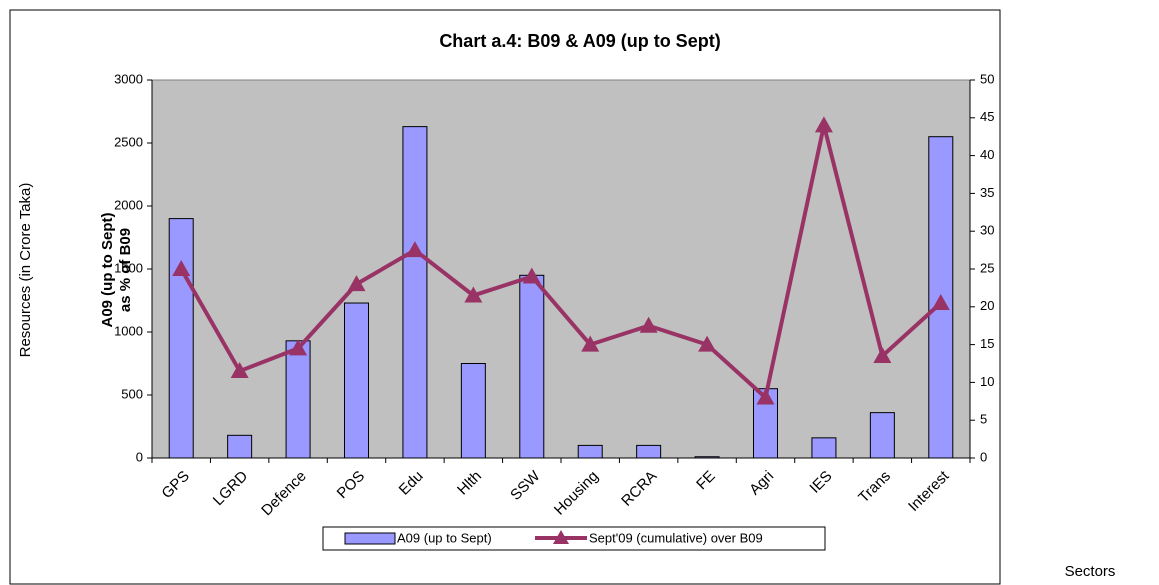 Image resolution: width=1159 pixels, height=585 pixels. I want to click on y-tick-label: 1000, so click(128, 330).